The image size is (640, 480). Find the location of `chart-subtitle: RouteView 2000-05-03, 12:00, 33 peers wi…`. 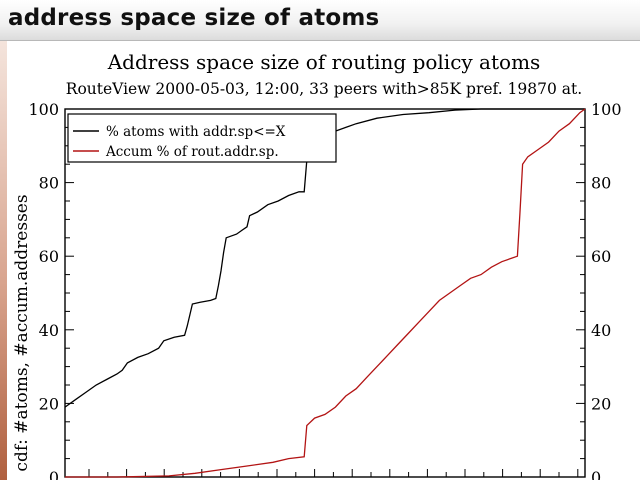

chart-subtitle: RouteView 2000-05-03, 12:00, 33 peers wi… is located at coordinates (324, 89).